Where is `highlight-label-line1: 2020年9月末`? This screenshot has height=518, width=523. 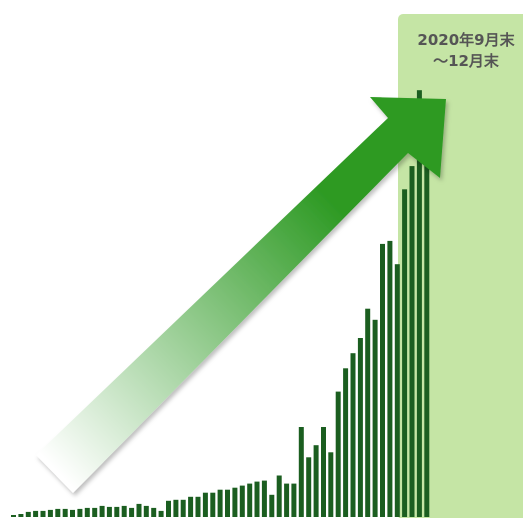 highlight-label-line1: 2020年9月末 is located at coordinates (466, 40).